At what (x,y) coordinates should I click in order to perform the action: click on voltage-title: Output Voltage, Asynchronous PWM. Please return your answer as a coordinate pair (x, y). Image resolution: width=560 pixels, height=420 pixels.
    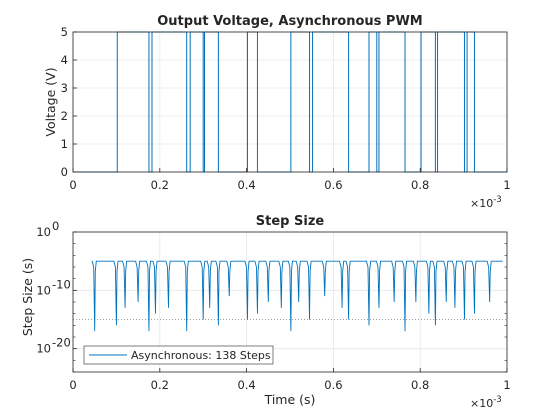
    Looking at the image, I should click on (289, 21).